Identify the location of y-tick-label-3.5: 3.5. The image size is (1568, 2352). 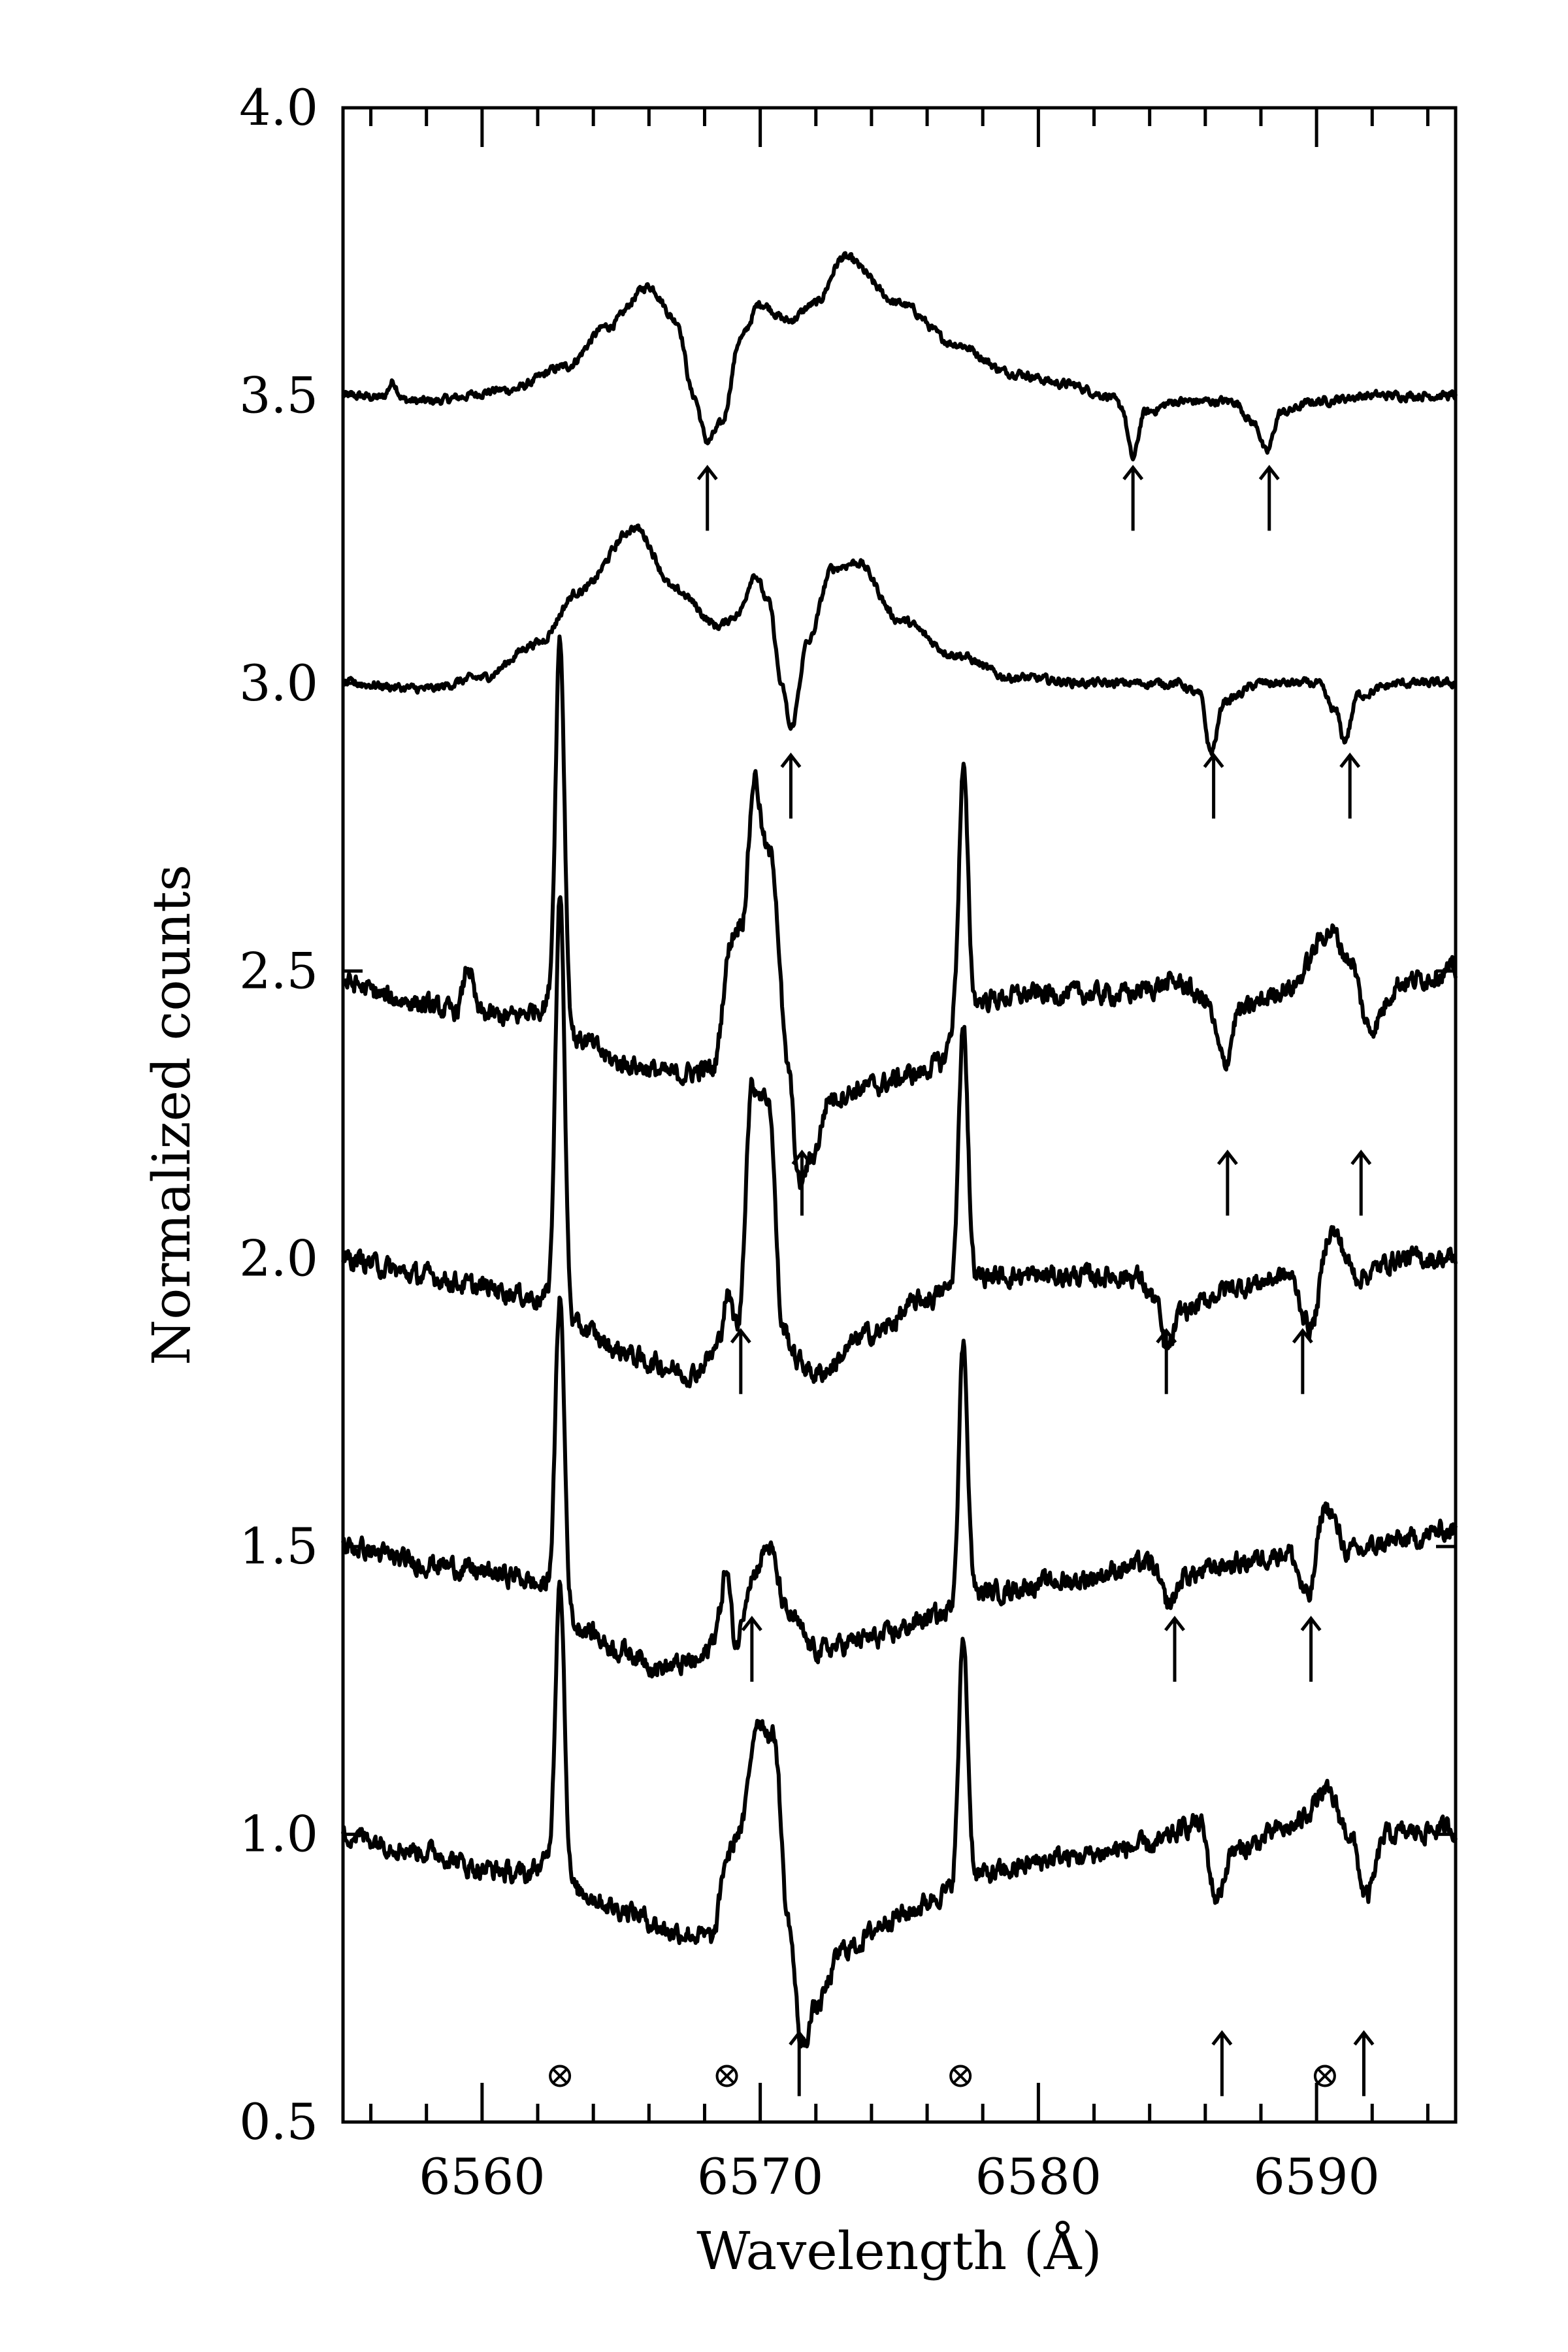
(278, 395).